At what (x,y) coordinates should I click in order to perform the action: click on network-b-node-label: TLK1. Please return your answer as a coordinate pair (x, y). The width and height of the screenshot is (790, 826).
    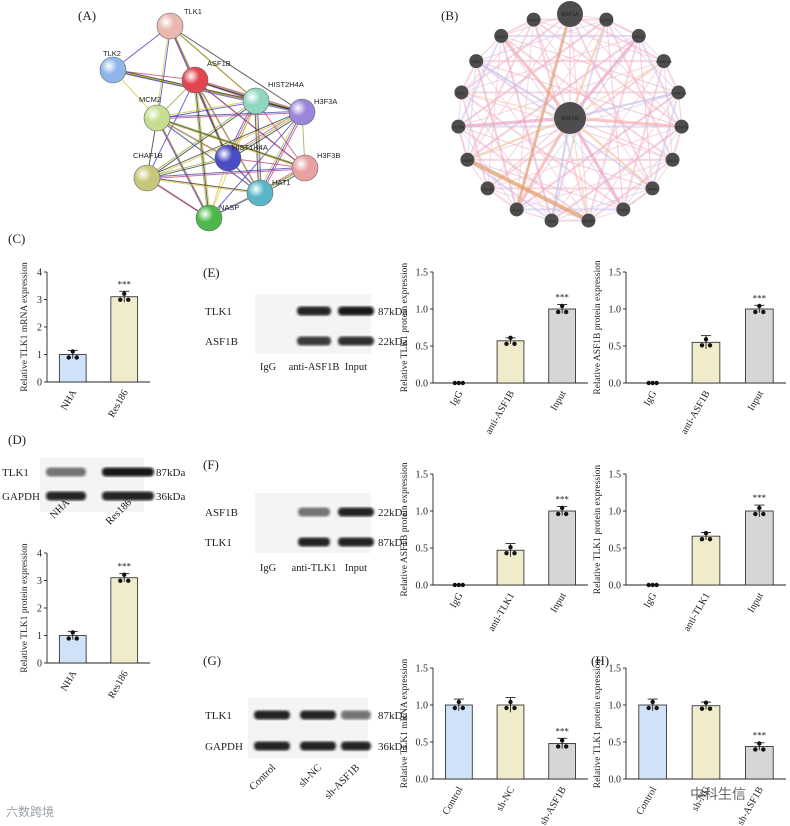
    Looking at the image, I should click on (517, 209).